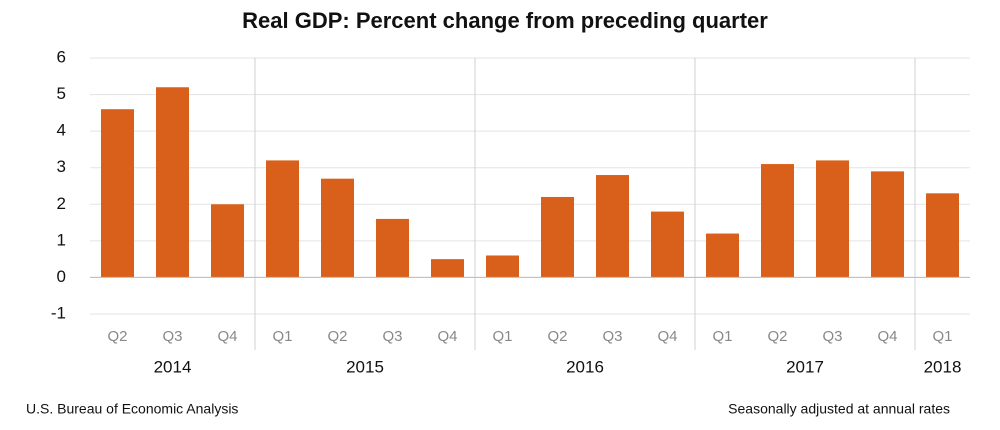  What do you see at coordinates (61, 203) in the screenshot?
I see `y-tick-label: 2` at bounding box center [61, 203].